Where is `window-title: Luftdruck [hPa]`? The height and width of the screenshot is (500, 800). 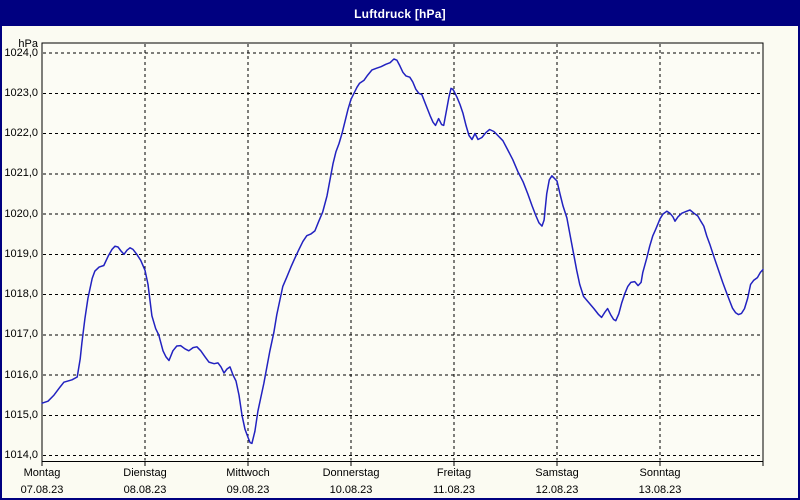 window-title: Luftdruck [hPa] is located at coordinates (400, 14).